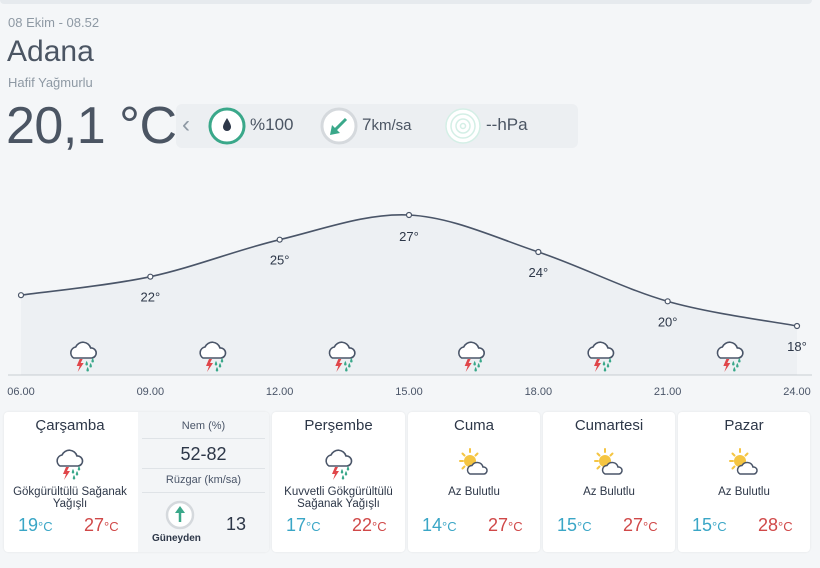 The image size is (820, 568). I want to click on wind-speed-value: 7, so click(367, 124).